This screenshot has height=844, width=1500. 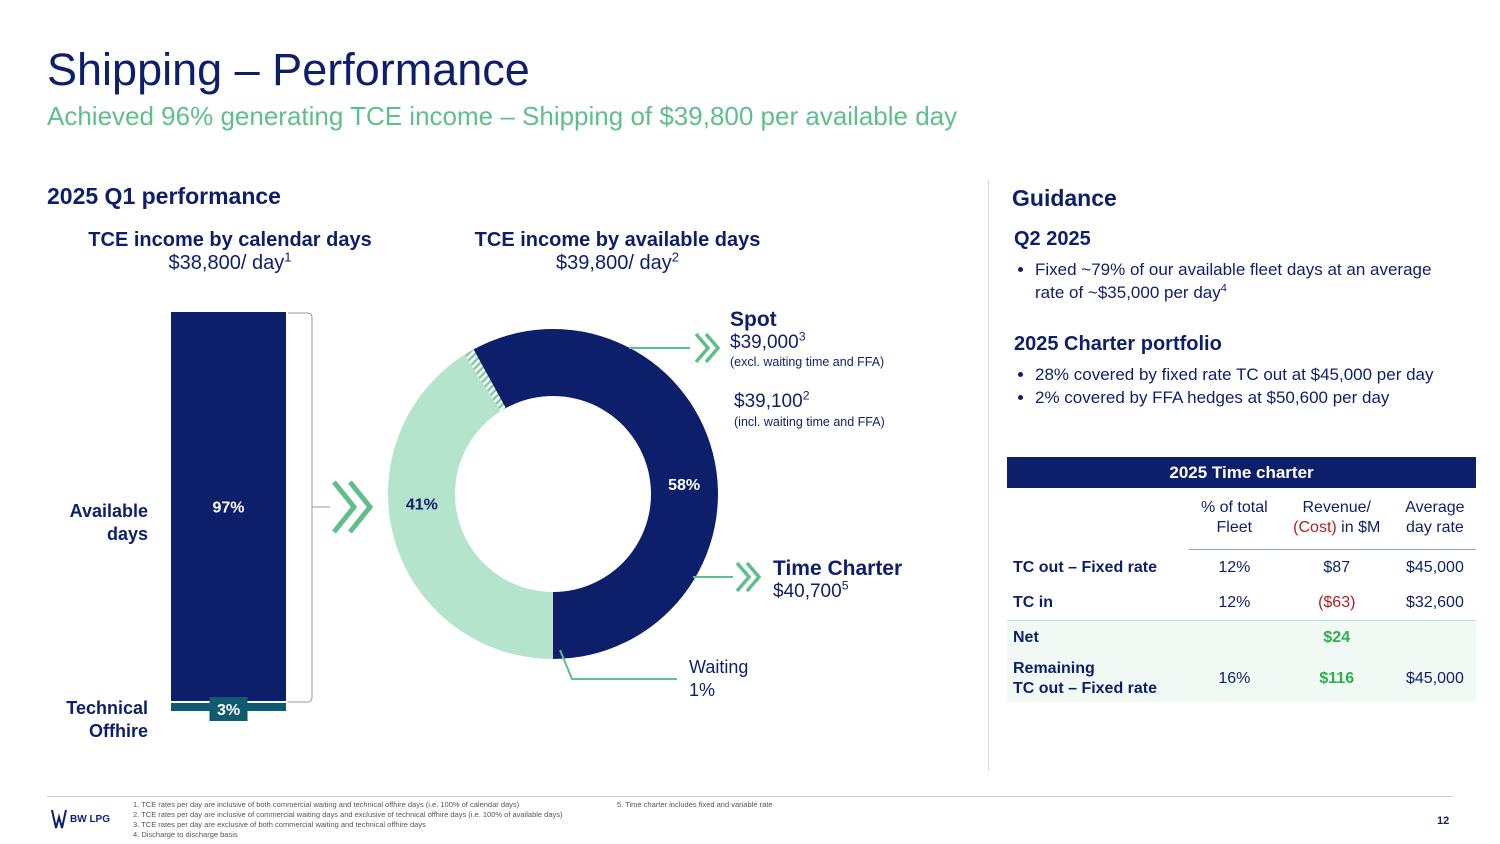 What do you see at coordinates (230, 261) in the screenshot?
I see `calendar-chart-value: $38,800/ day1` at bounding box center [230, 261].